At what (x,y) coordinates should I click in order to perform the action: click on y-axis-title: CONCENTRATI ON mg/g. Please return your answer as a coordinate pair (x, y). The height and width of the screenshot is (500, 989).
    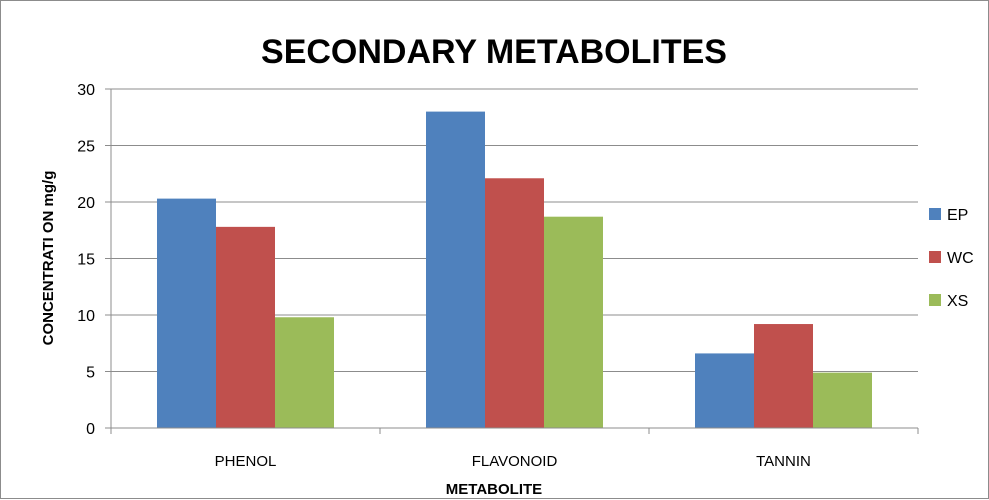
    Looking at the image, I should click on (48, 258).